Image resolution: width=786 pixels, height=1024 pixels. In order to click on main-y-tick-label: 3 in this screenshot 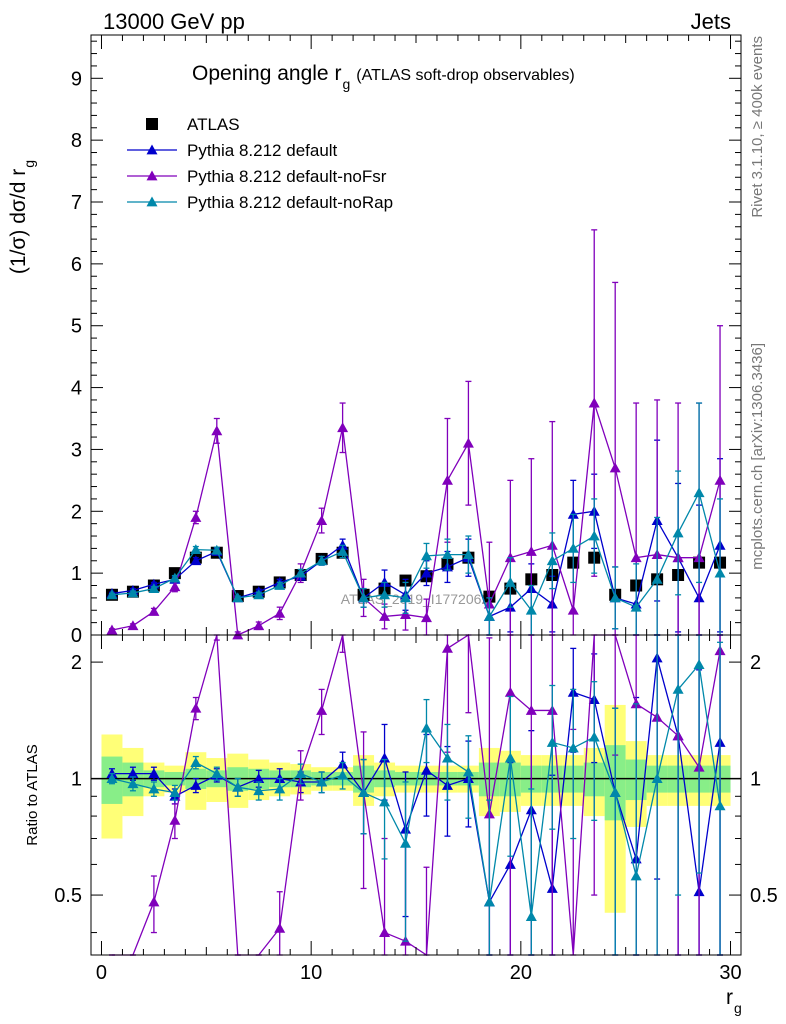, I will do `click(76, 450)`.